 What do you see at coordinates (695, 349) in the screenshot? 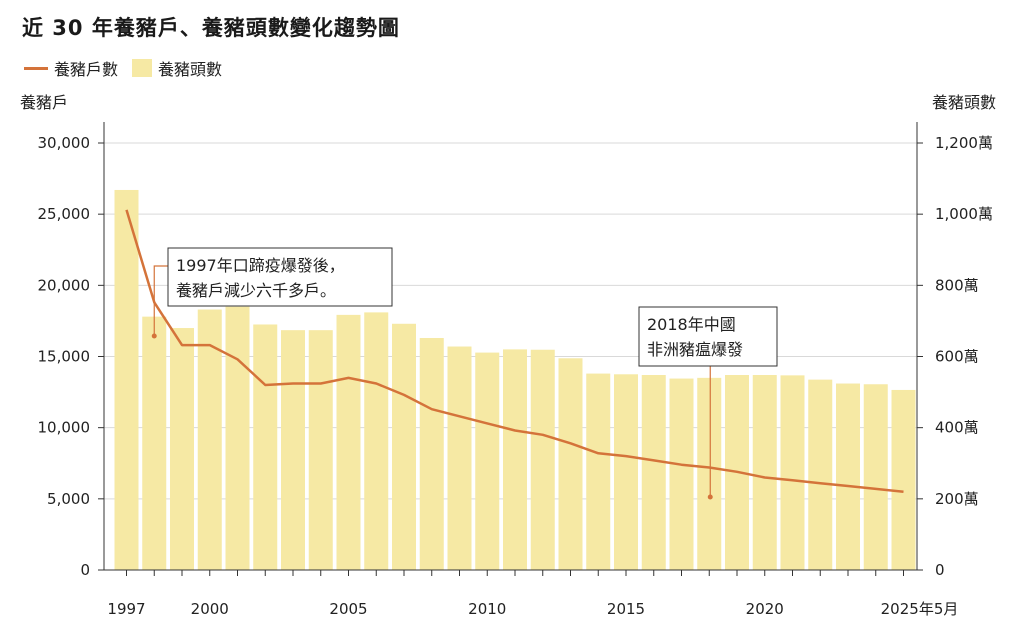
I see `annotation-text: 非洲豬瘟爆發` at bounding box center [695, 349].